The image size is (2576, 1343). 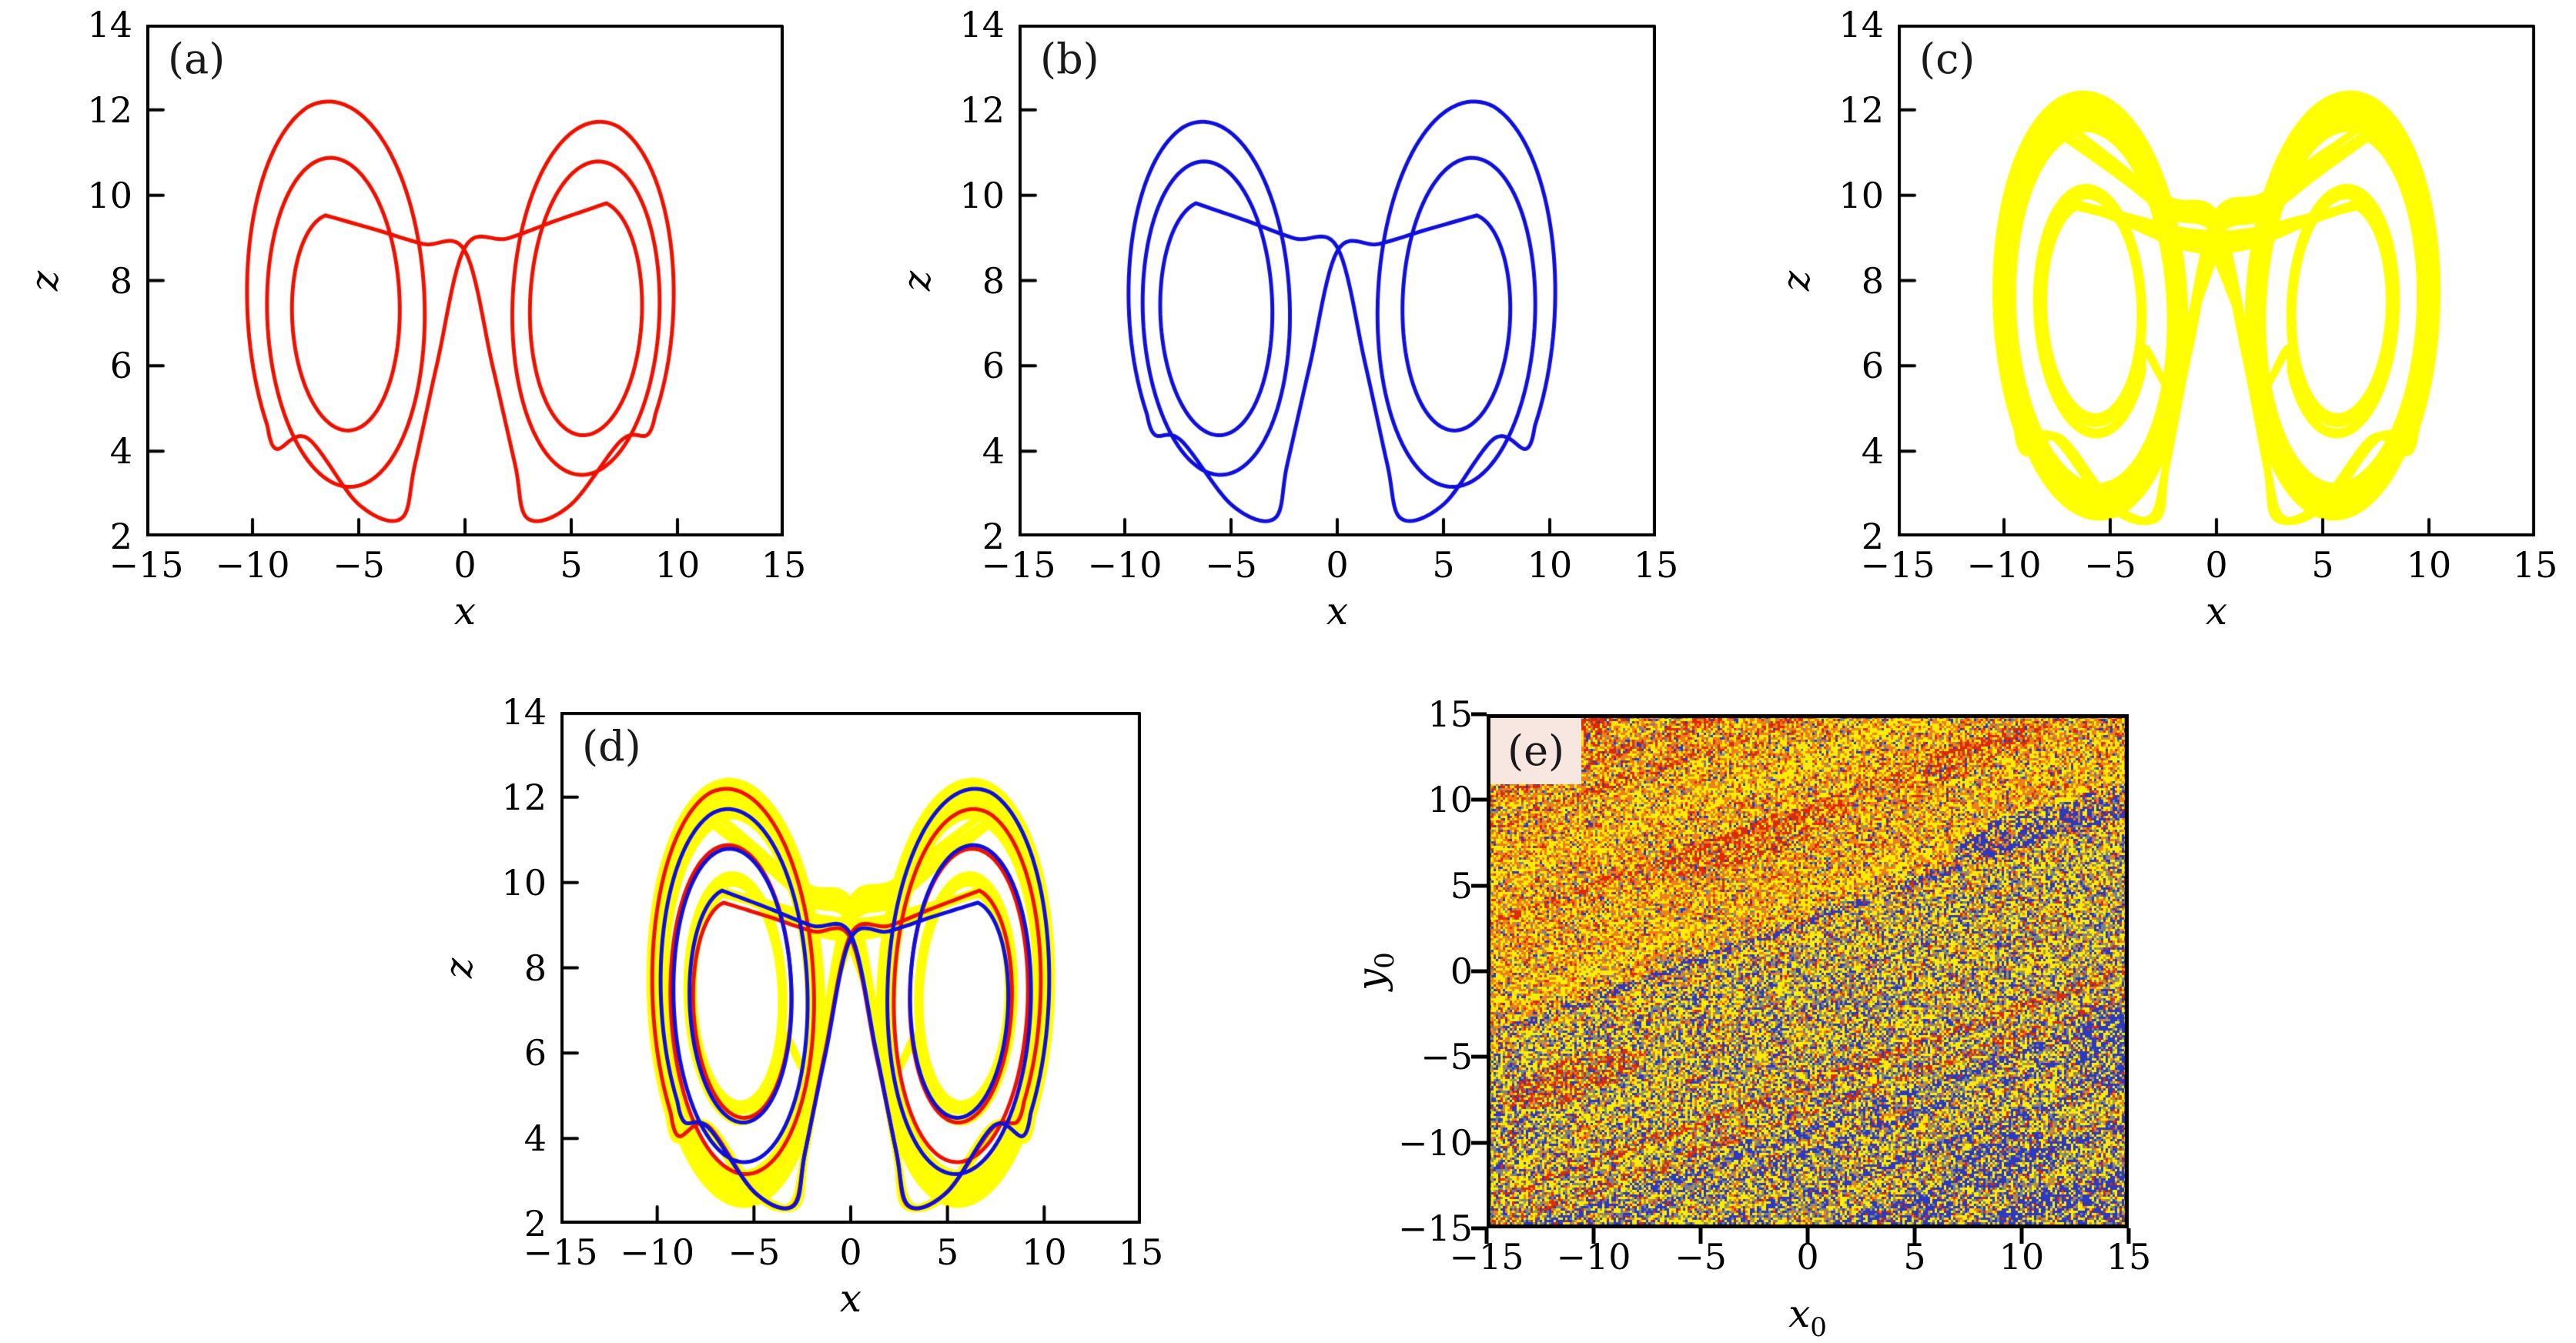 What do you see at coordinates (1947, 59) in the screenshot?
I see `panel-tag-c: (c)` at bounding box center [1947, 59].